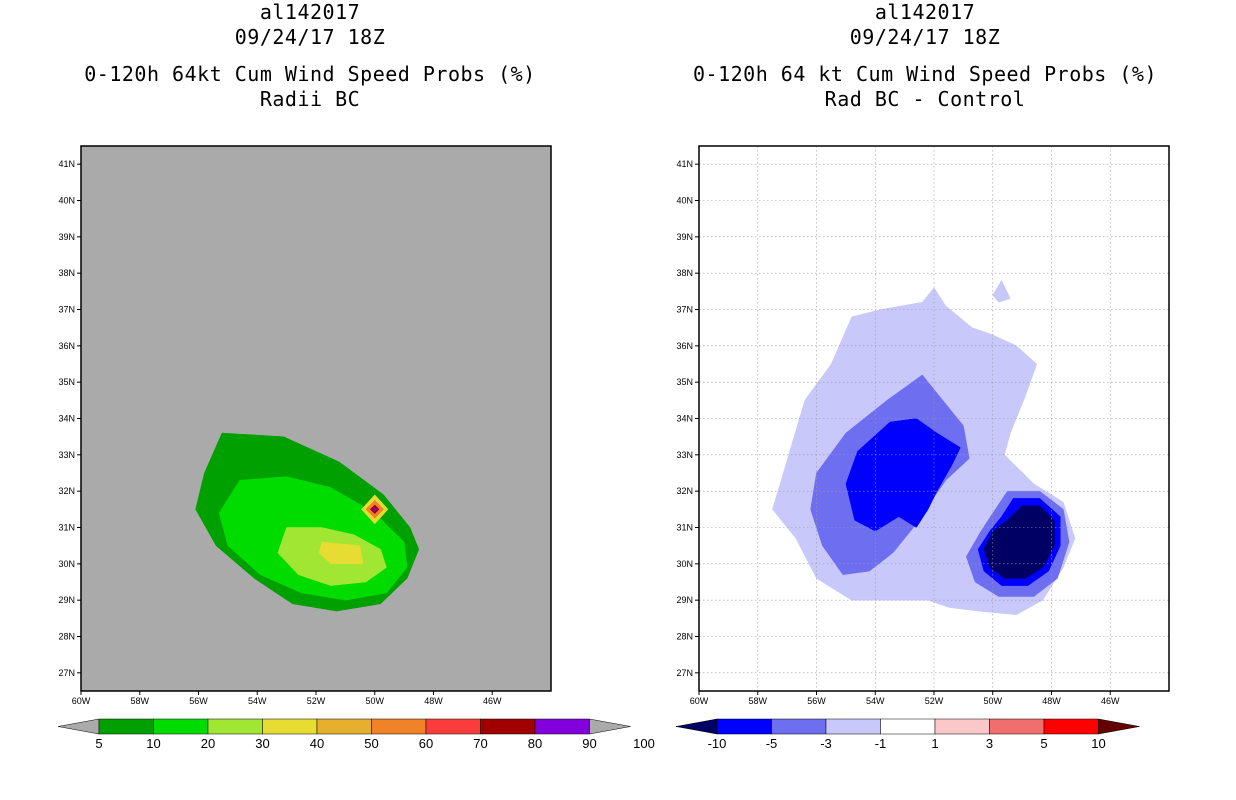 Image resolution: width=1236 pixels, height=800 pixels. What do you see at coordinates (925, 99) in the screenshot?
I see `chart-subtitle-right: Rad BC - Control` at bounding box center [925, 99].